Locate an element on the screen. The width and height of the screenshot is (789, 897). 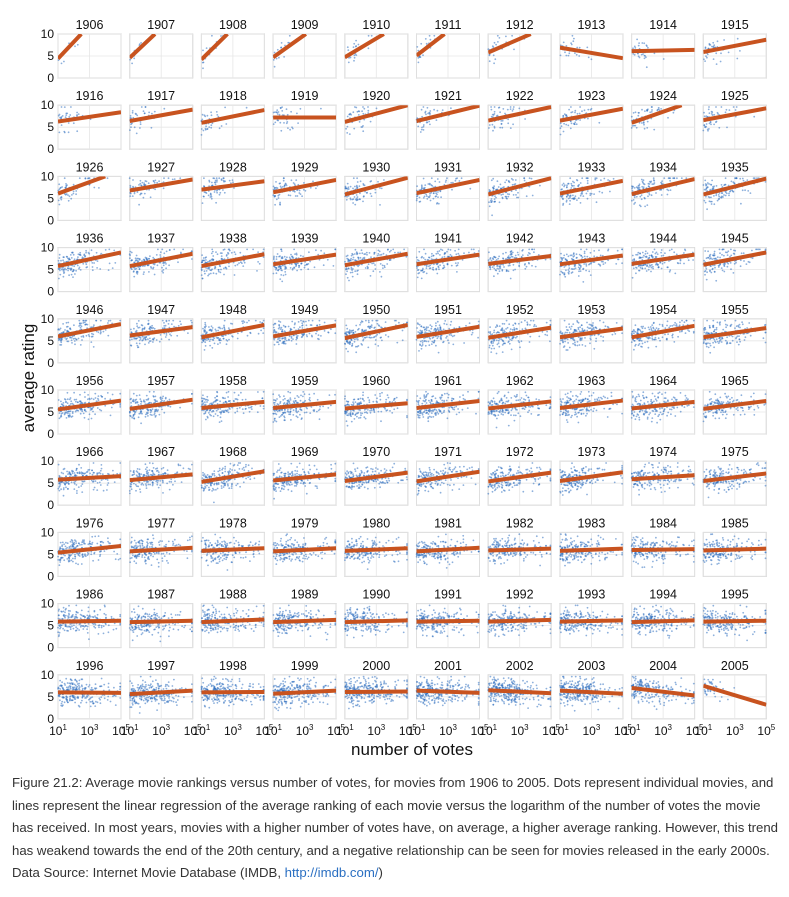
panel-1942: 1942 is located at coordinates (519, 262).